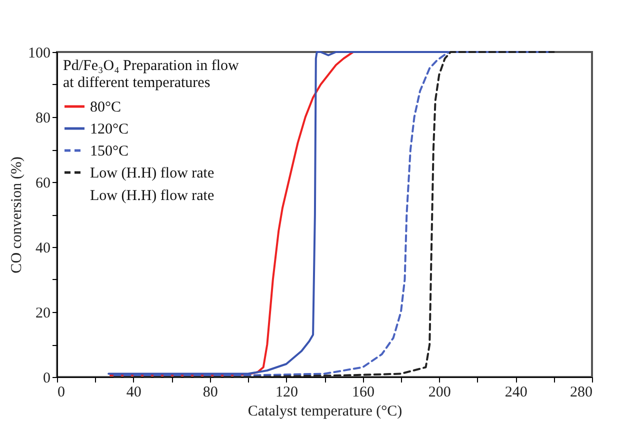 The height and width of the screenshot is (428, 632). I want to click on y-tick-label: 80, so click(43, 118).